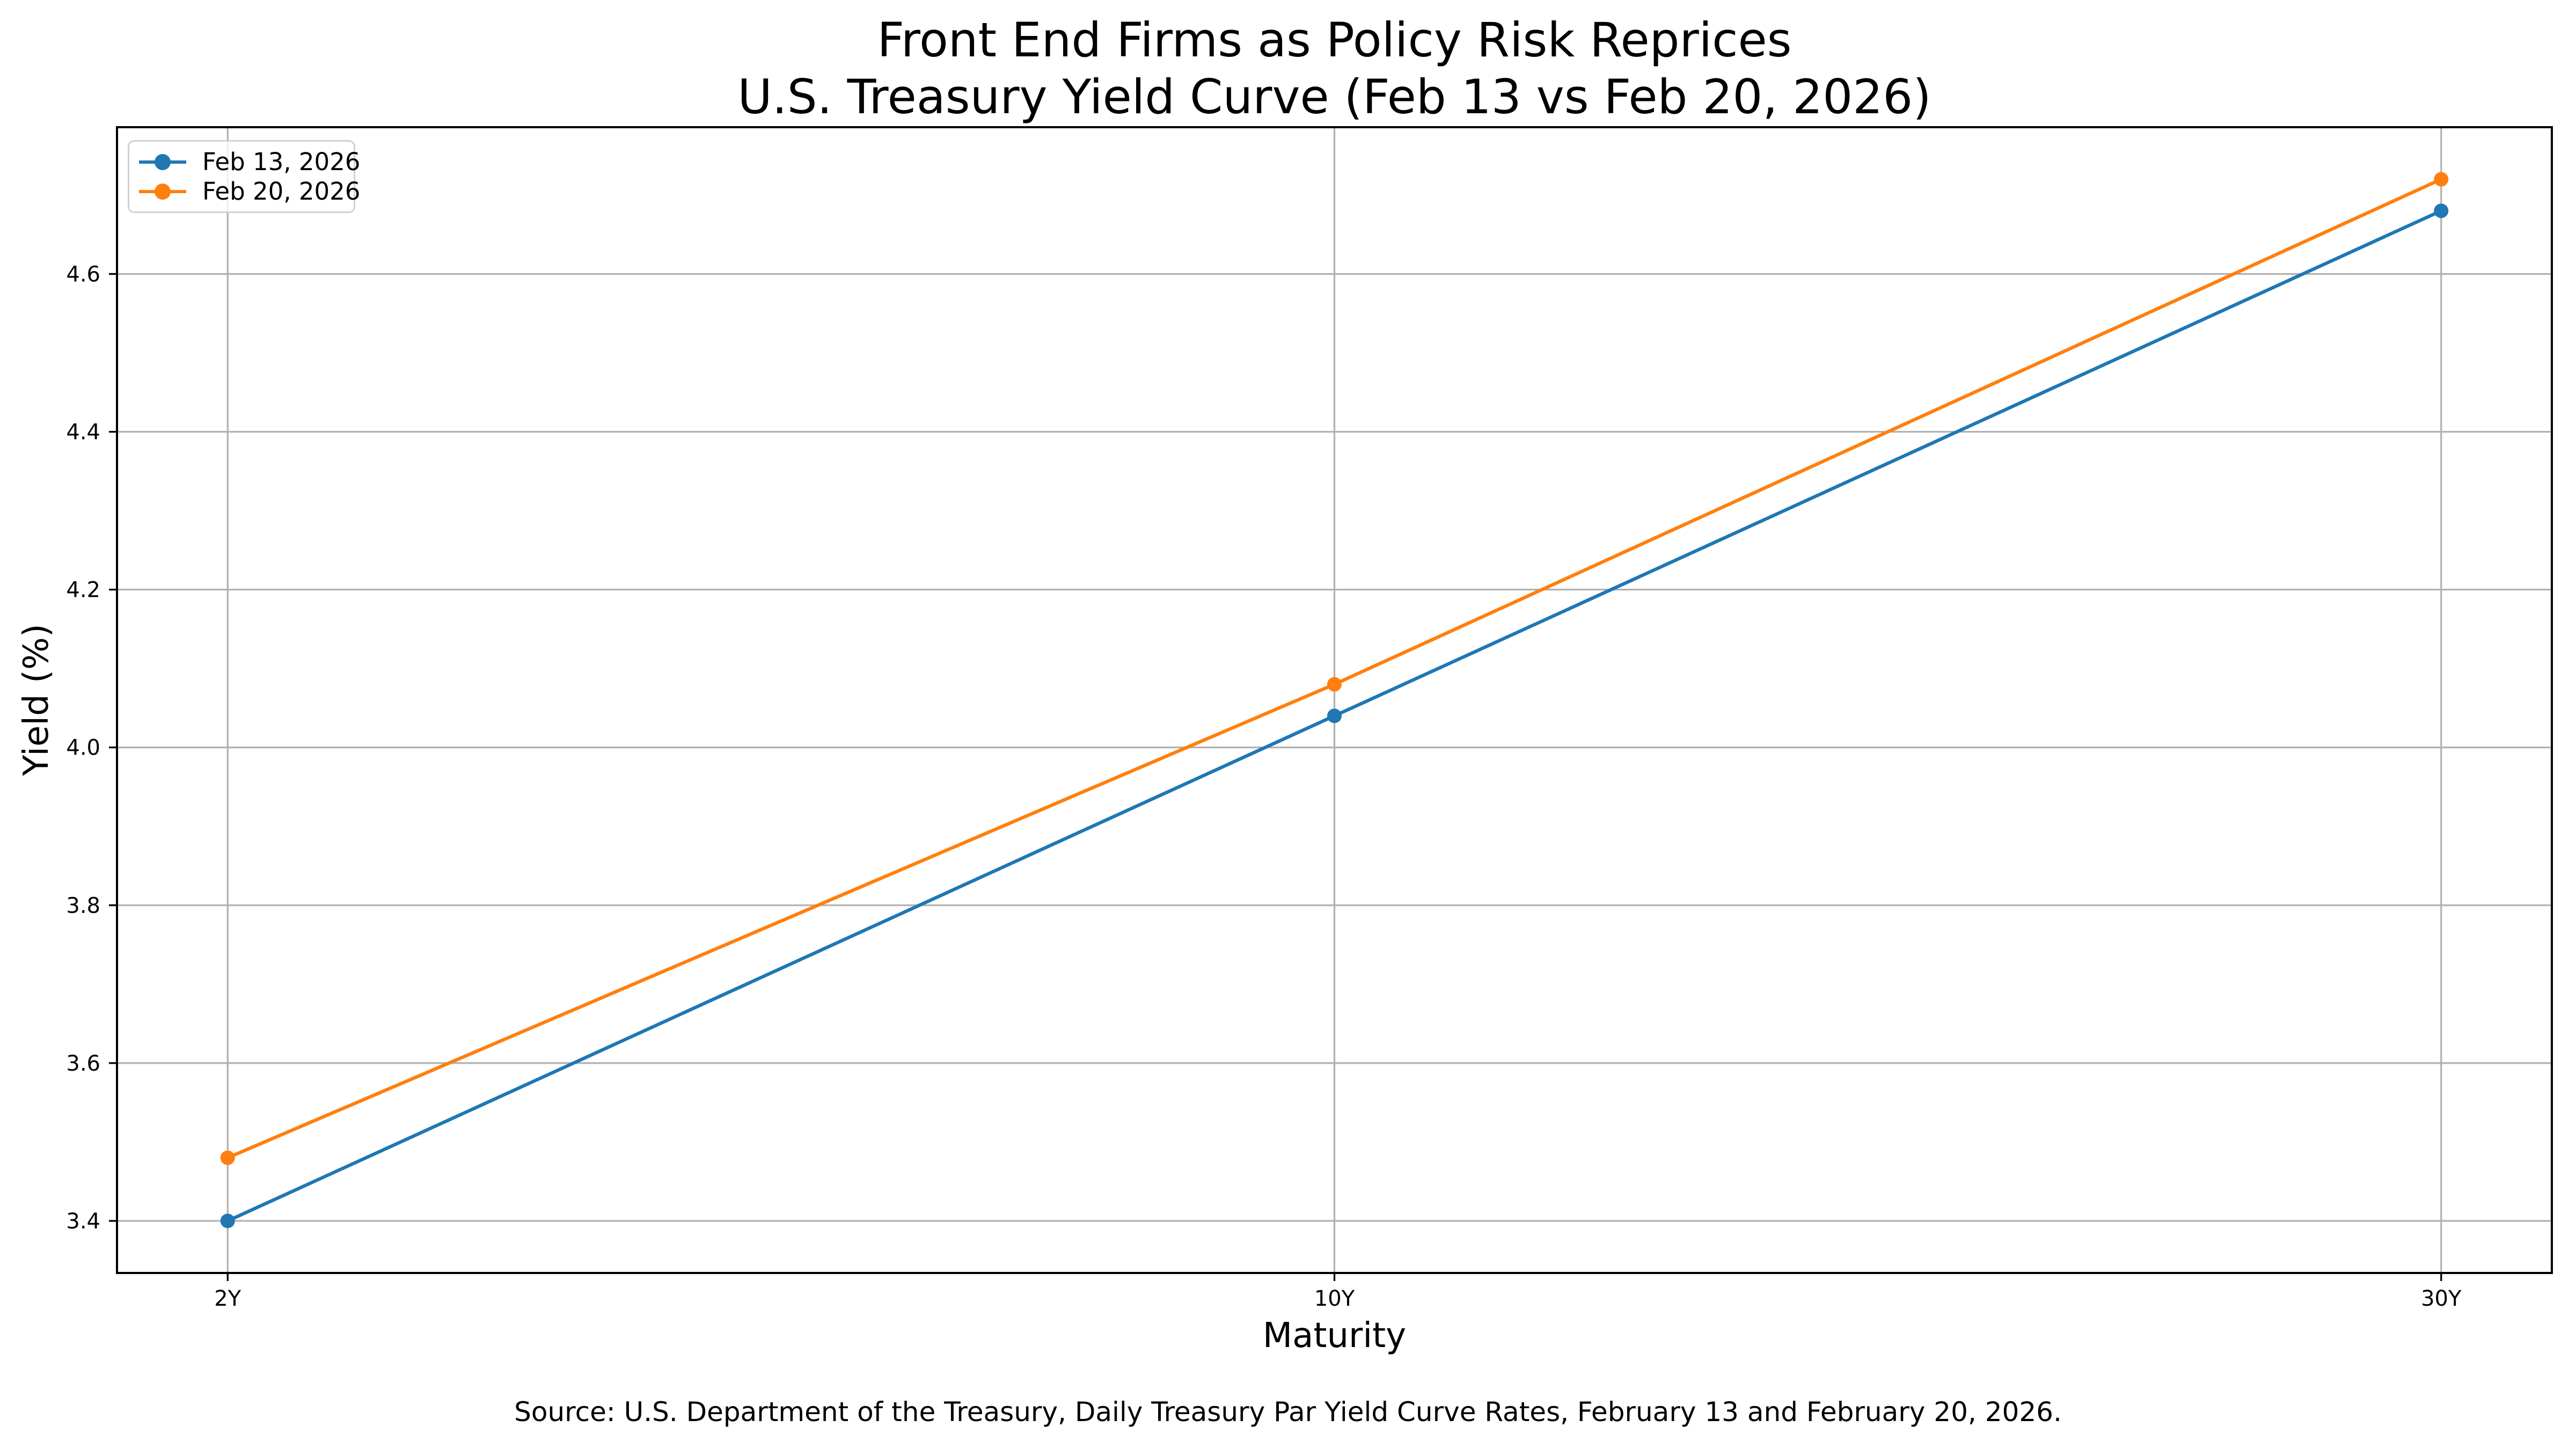 The image size is (2576, 1449). Describe the element at coordinates (83, 590) in the screenshot. I see `y-tick-label: 4.2` at that location.